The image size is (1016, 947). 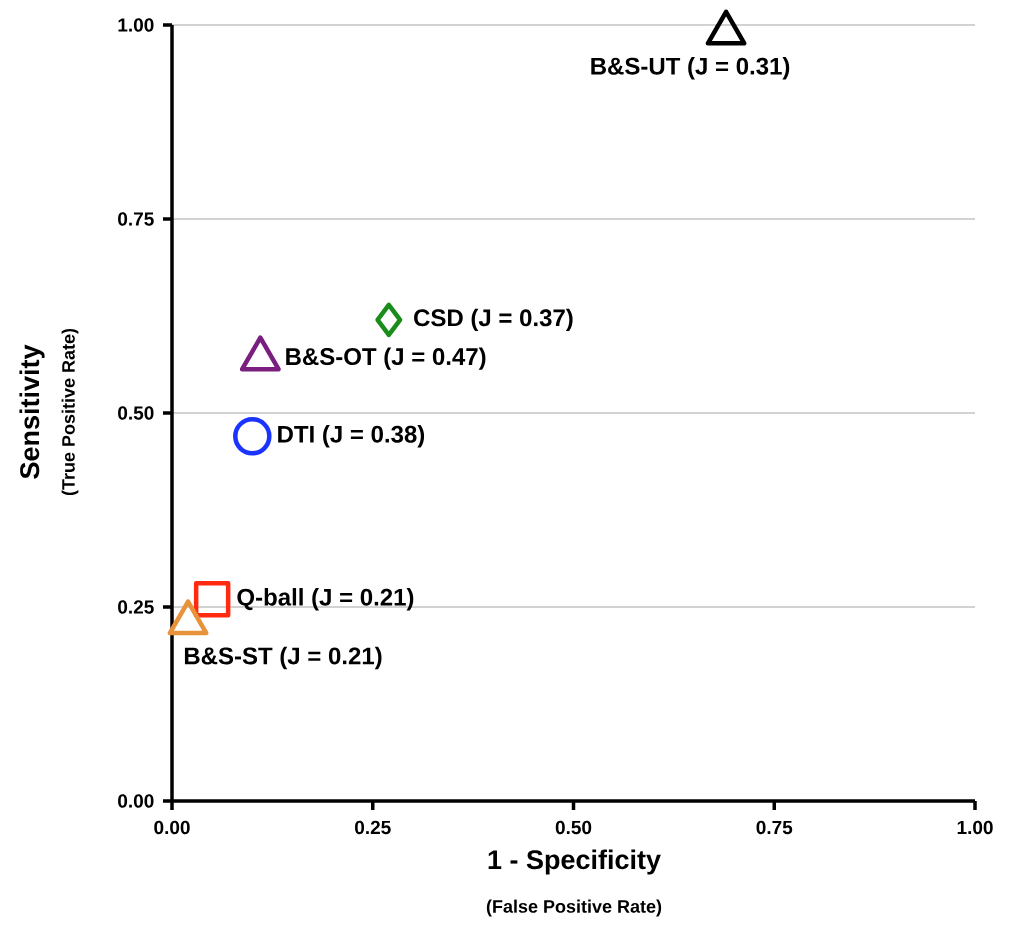 What do you see at coordinates (574, 862) in the screenshot?
I see `x-axis-title: 1 - Specificity` at bounding box center [574, 862].